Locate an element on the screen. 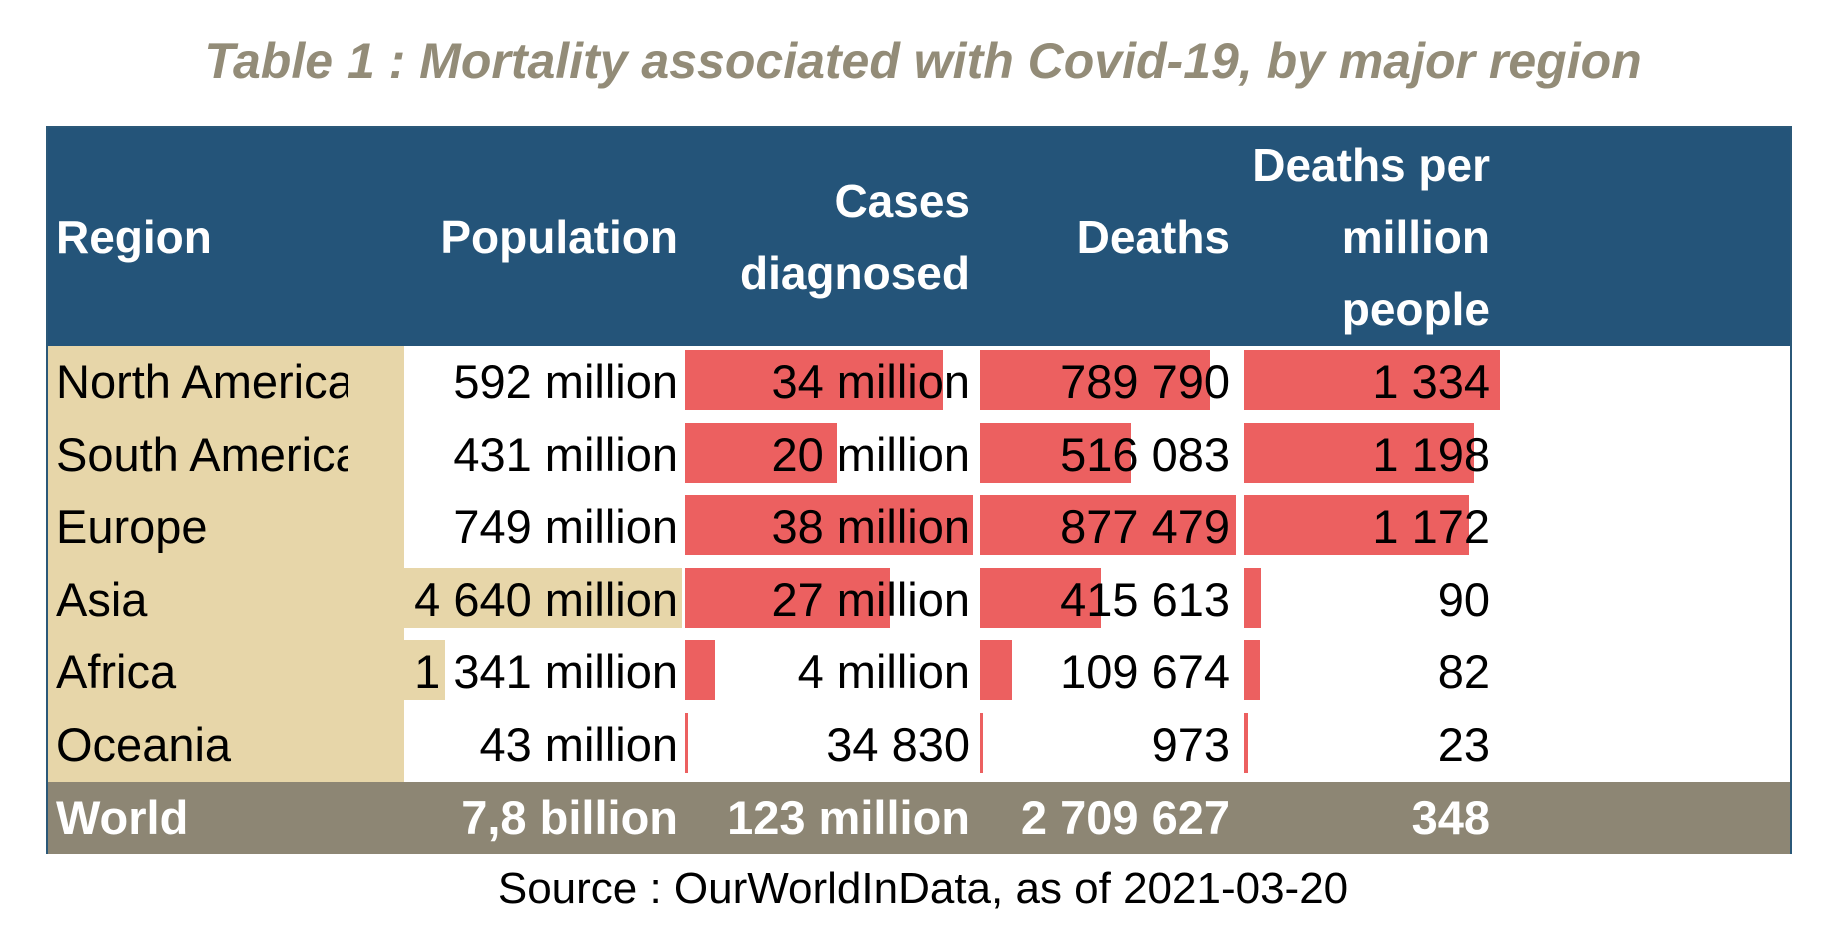  header-per-million-line: Deaths per is located at coordinates (1371, 165).